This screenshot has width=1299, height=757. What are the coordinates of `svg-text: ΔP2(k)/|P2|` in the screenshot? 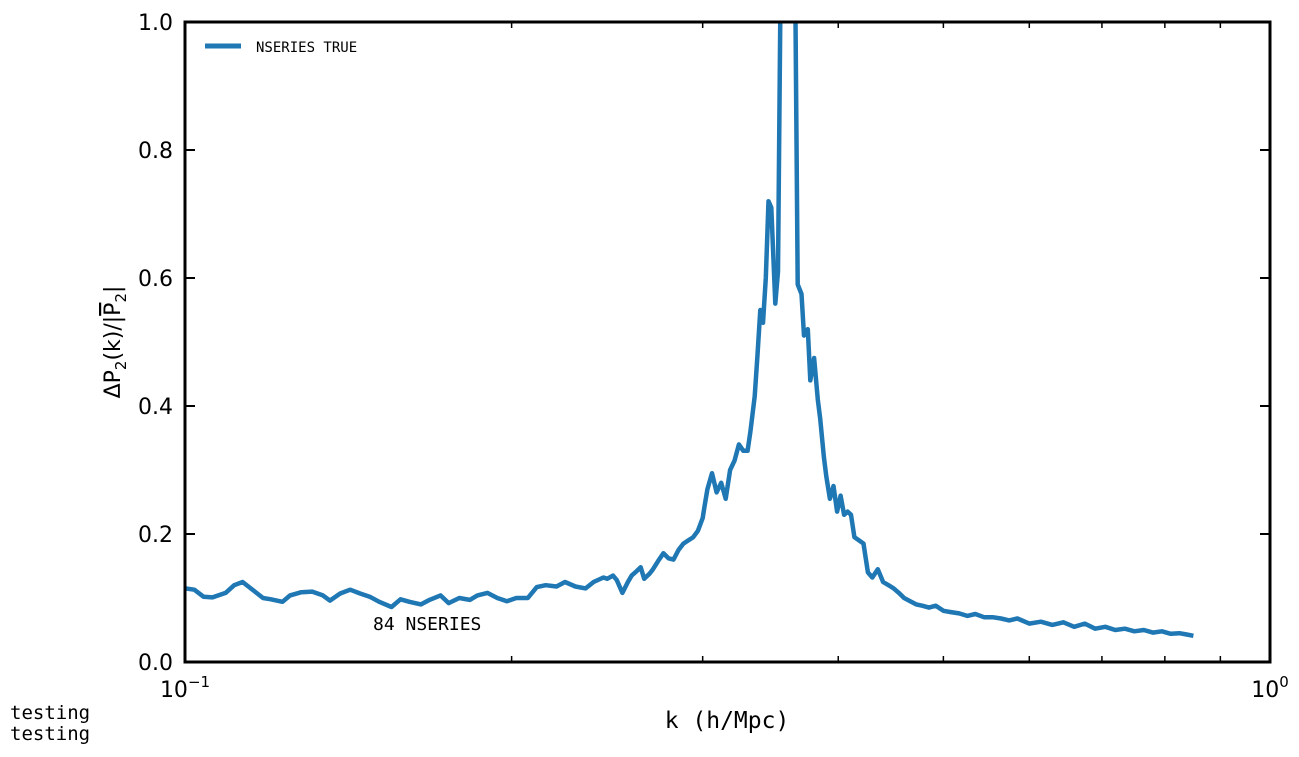 It's located at (115, 342).